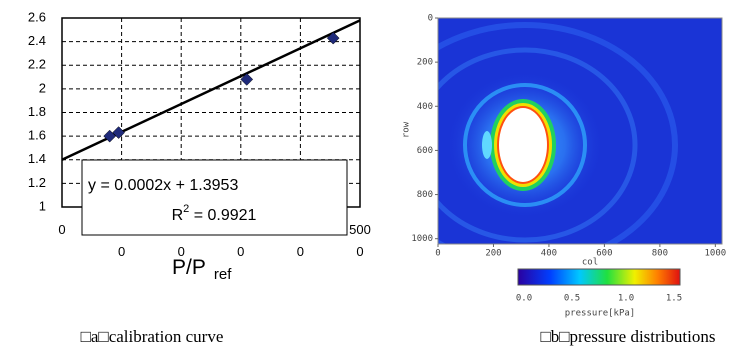 This screenshot has width=734, height=358. What do you see at coordinates (549, 254) in the screenshot?
I see `x-tick-label: 400` at bounding box center [549, 254].